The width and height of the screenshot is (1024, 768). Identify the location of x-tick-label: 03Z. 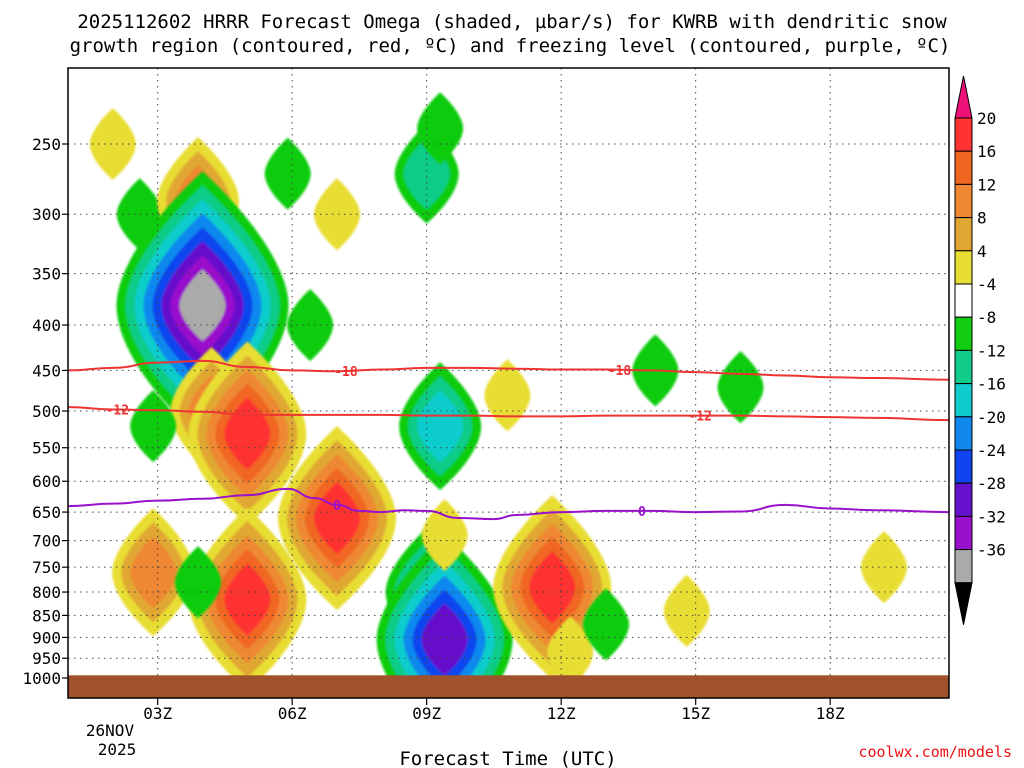
(157, 713).